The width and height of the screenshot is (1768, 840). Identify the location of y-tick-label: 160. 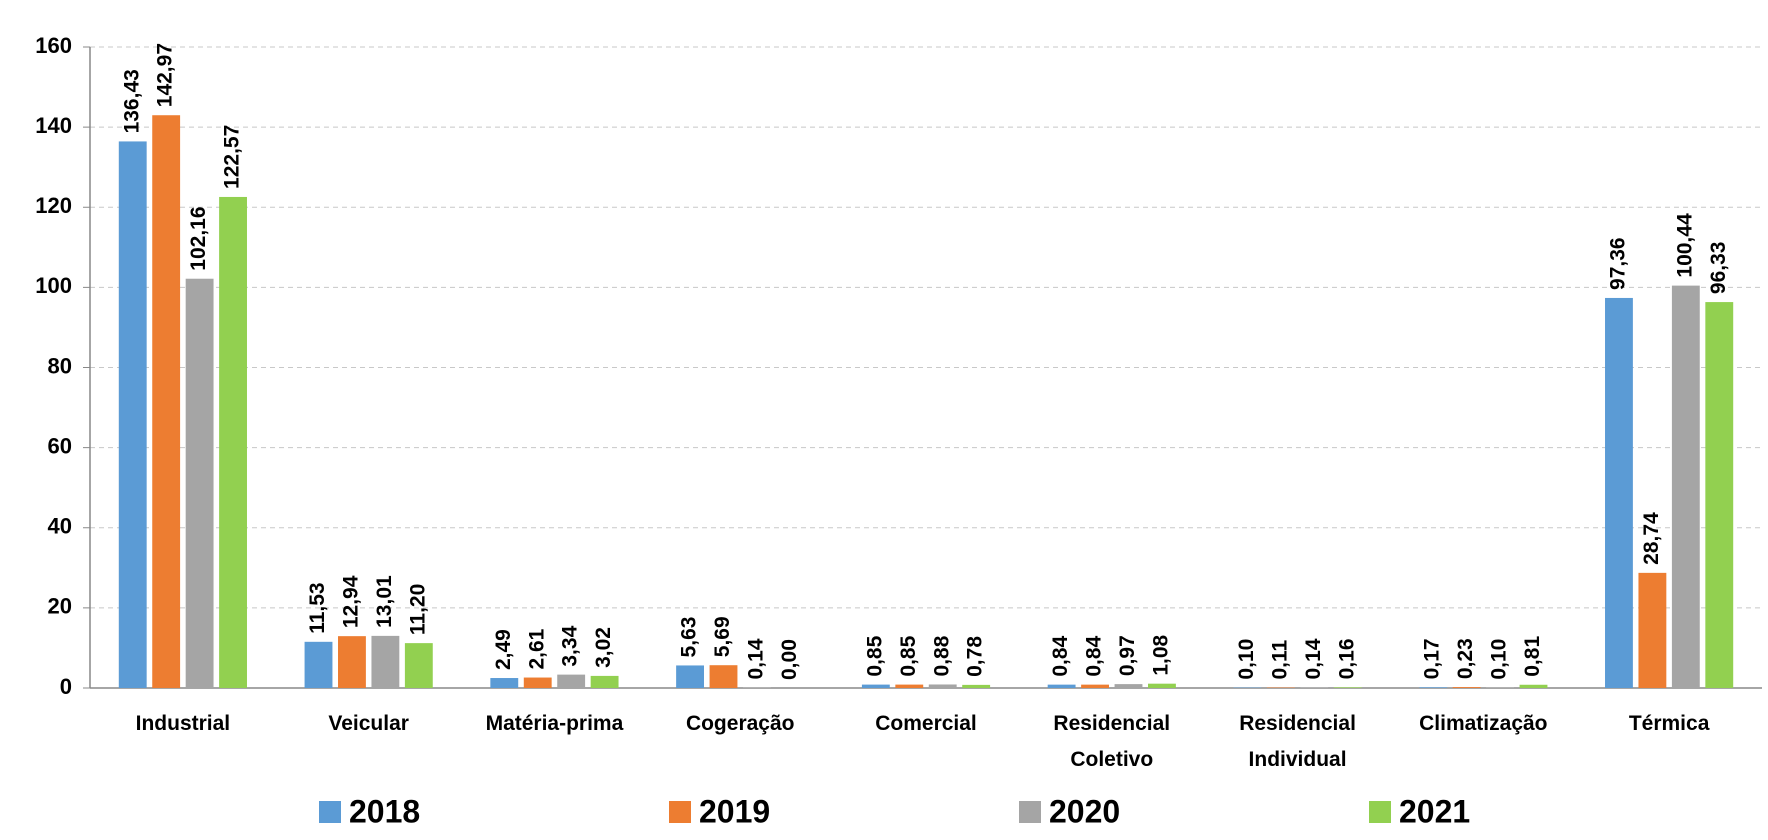
(53, 45).